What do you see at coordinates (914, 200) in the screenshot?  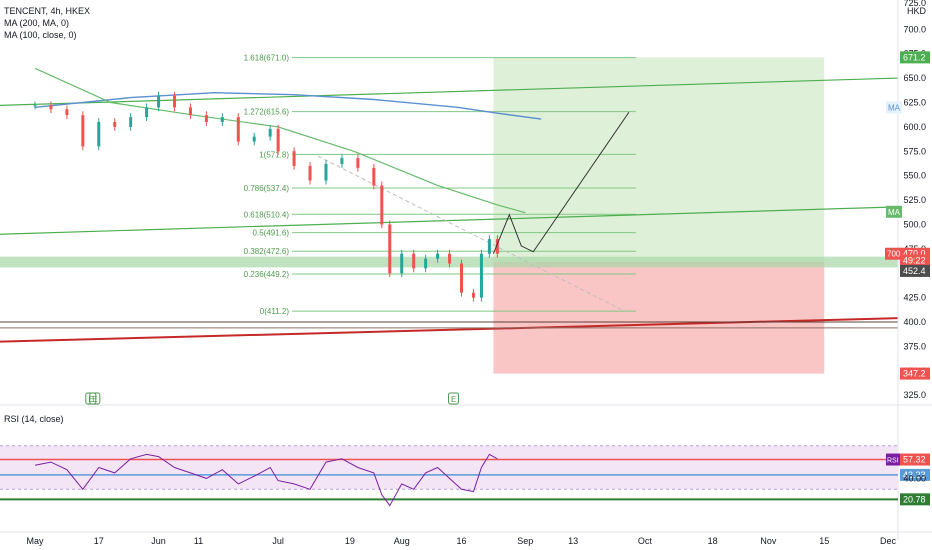 I see `y-tick-label: 525.0` at bounding box center [914, 200].